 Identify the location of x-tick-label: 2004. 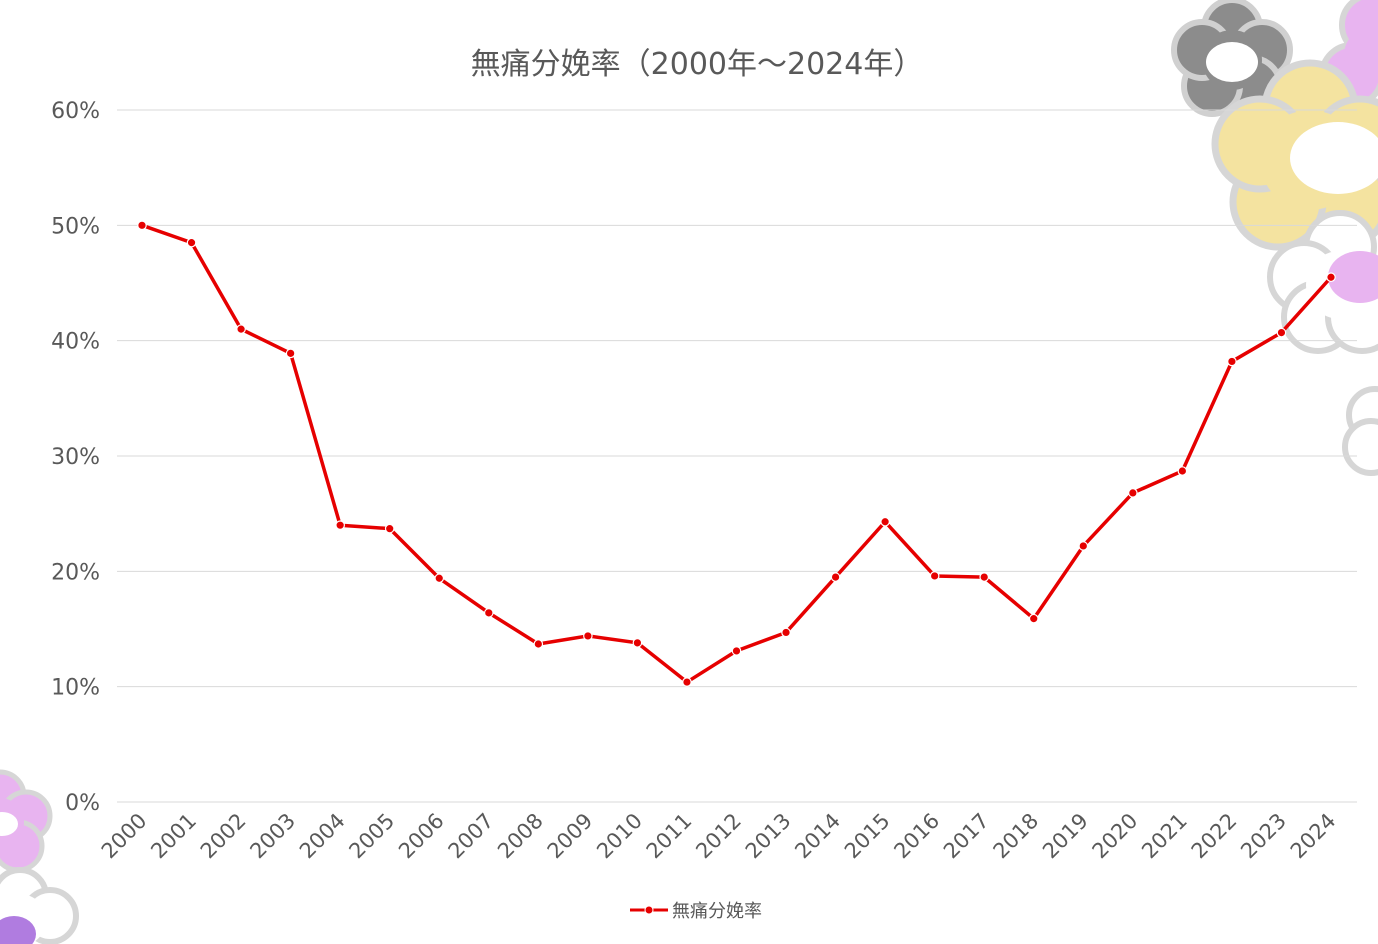
(322, 836).